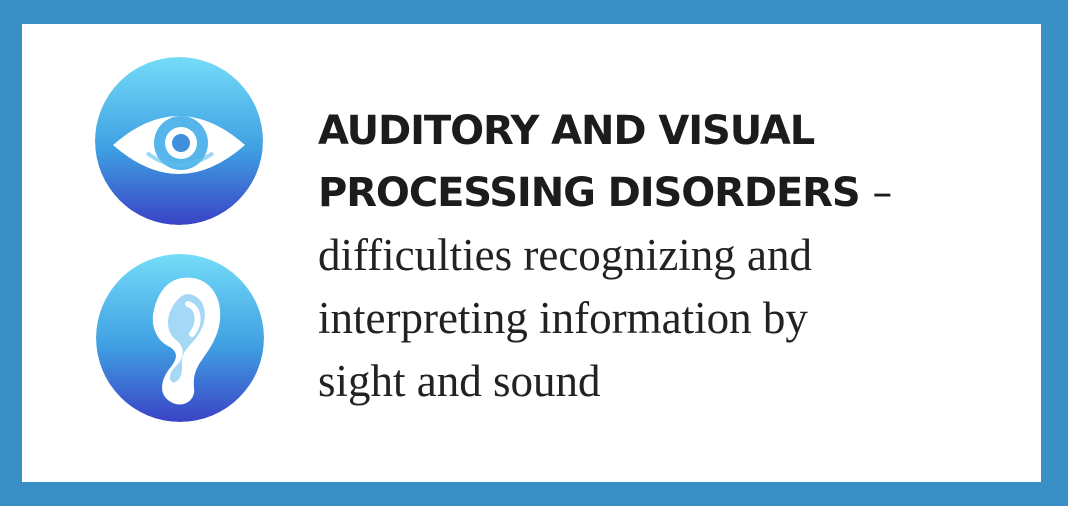  Describe the element at coordinates (459, 381) in the screenshot. I see `description-line-3: sight and sound` at that location.